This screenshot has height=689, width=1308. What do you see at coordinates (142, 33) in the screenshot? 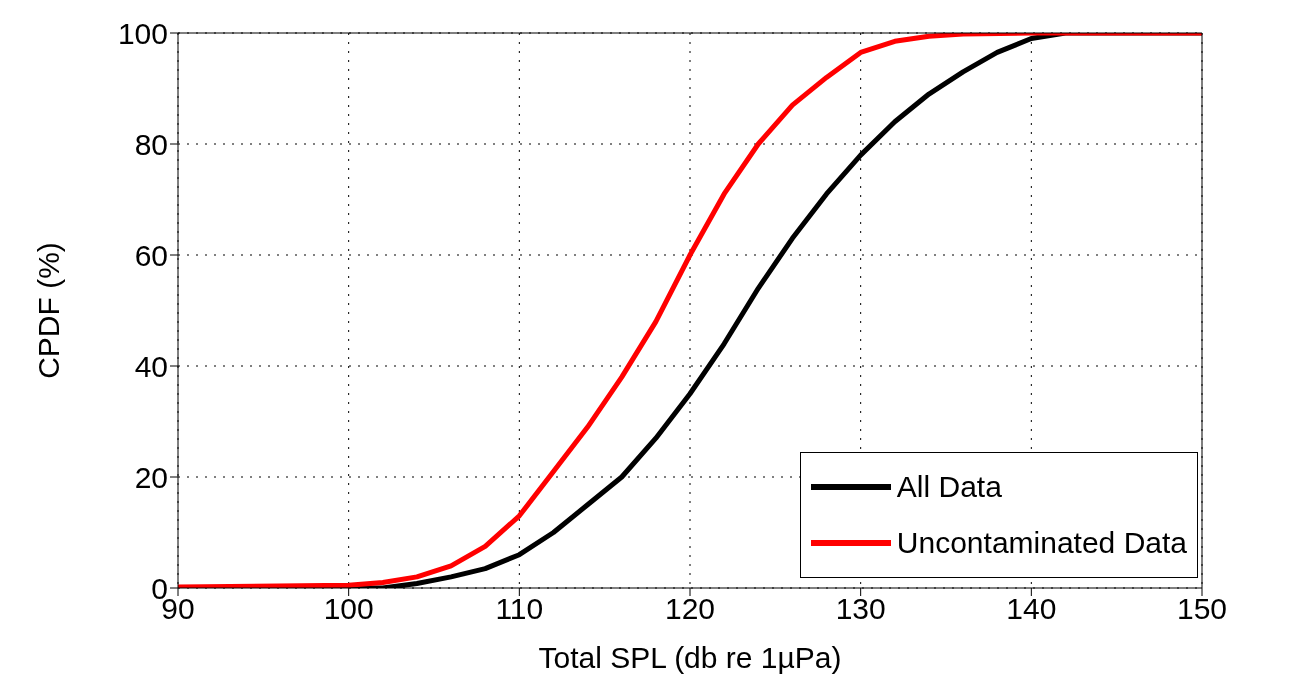
I see `y-tick-label: 100` at bounding box center [142, 33].